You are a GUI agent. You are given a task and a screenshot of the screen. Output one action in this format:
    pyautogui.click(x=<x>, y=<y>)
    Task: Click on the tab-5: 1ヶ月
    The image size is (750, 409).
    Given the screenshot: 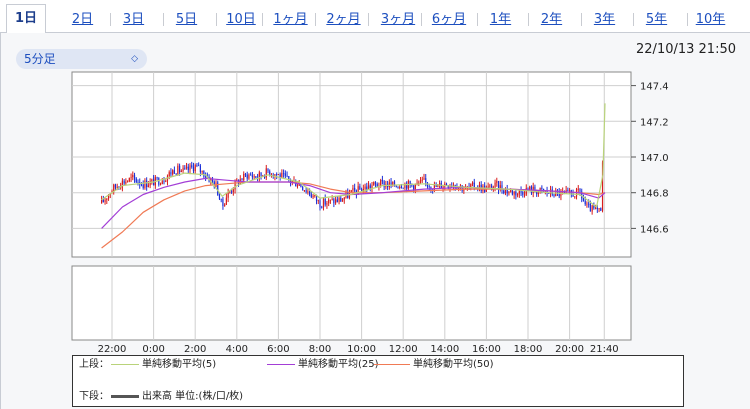 What is the action you would take?
    pyautogui.click(x=290, y=19)
    